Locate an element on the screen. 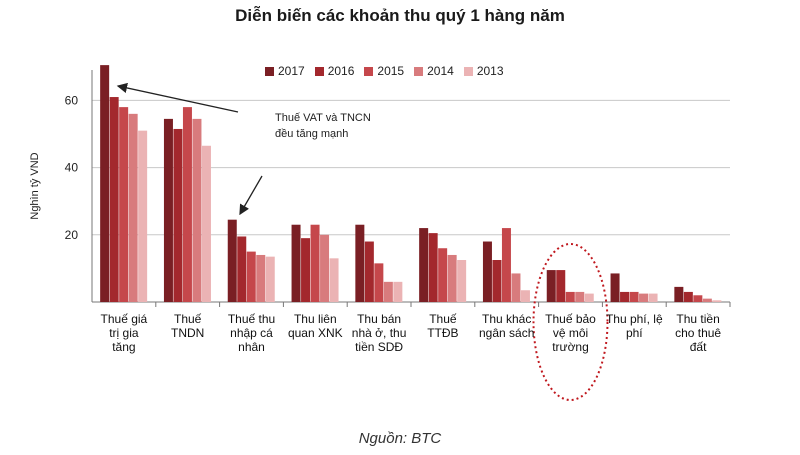  x-tick-label: Thu bán nhà ở, thu tiền SDĐ is located at coordinates (379, 333).